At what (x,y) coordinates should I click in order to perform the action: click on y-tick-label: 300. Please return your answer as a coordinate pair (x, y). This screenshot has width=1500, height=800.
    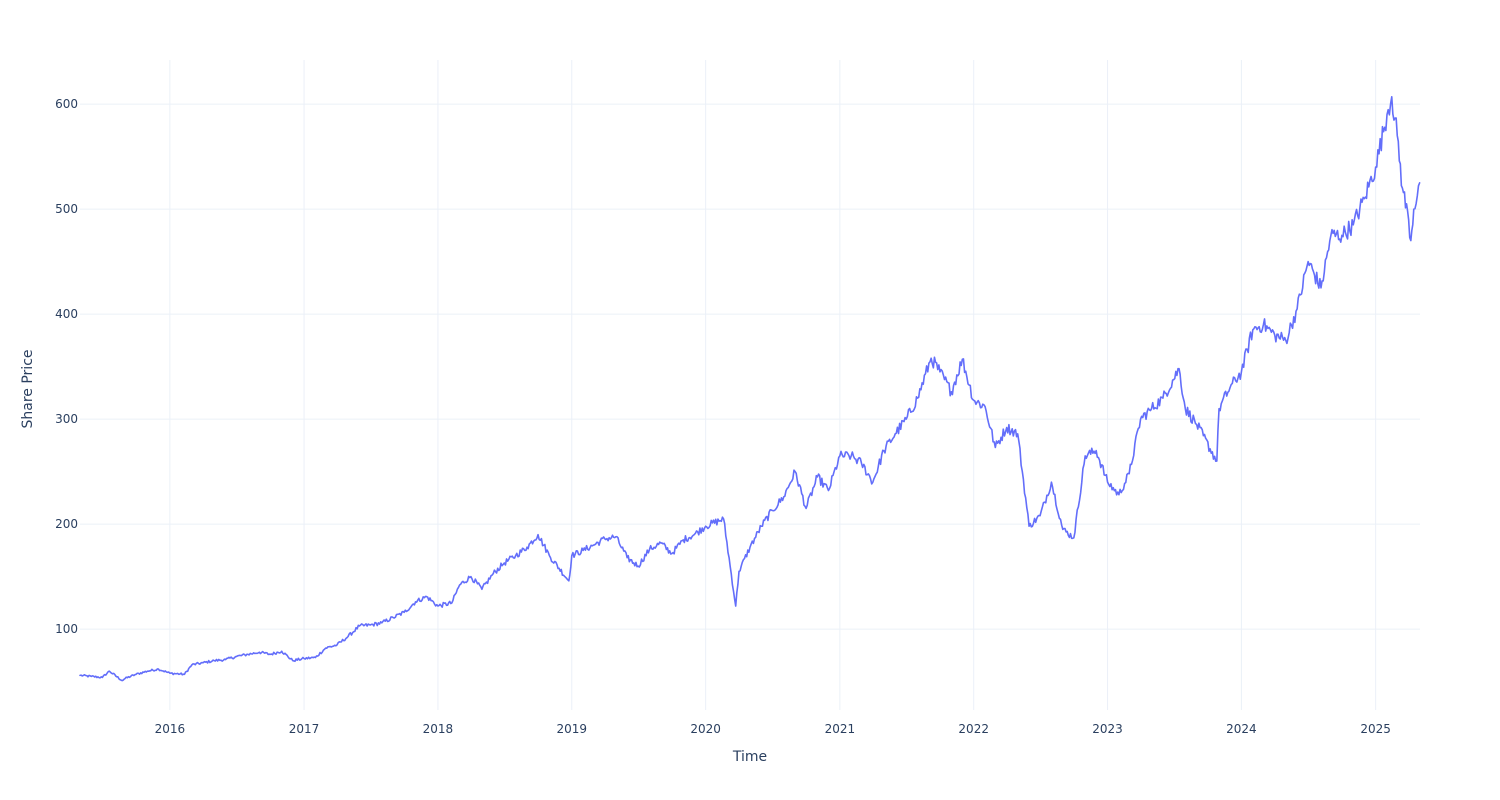
    Looking at the image, I should click on (66, 419).